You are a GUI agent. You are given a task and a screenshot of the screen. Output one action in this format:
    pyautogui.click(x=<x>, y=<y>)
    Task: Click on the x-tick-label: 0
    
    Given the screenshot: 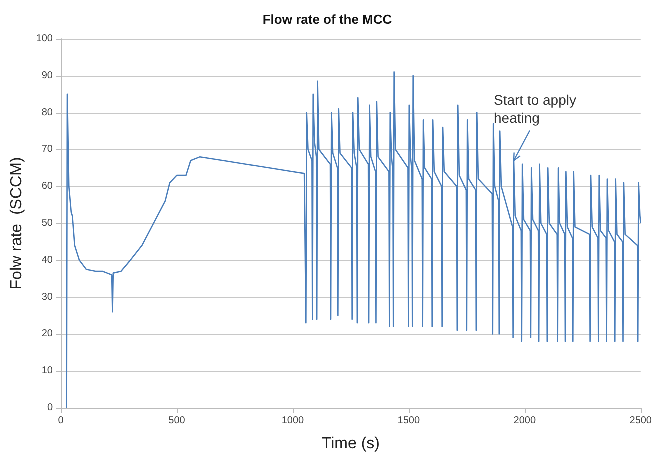 What is the action you would take?
    pyautogui.click(x=61, y=421)
    